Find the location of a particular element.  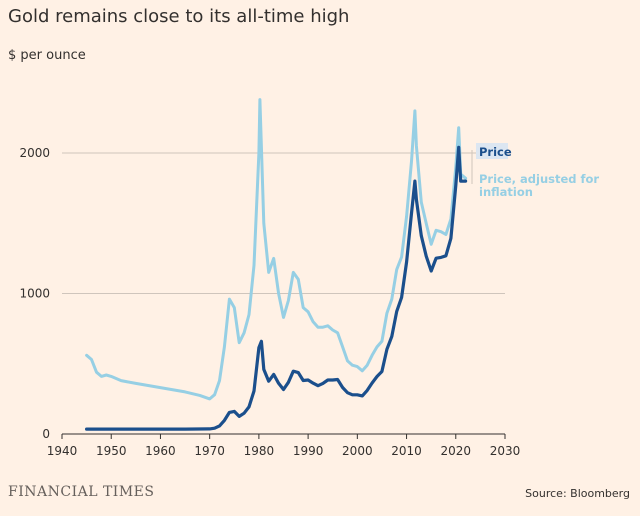

legend: Price Price, adjusted for inflation is located at coordinates (535, 171).